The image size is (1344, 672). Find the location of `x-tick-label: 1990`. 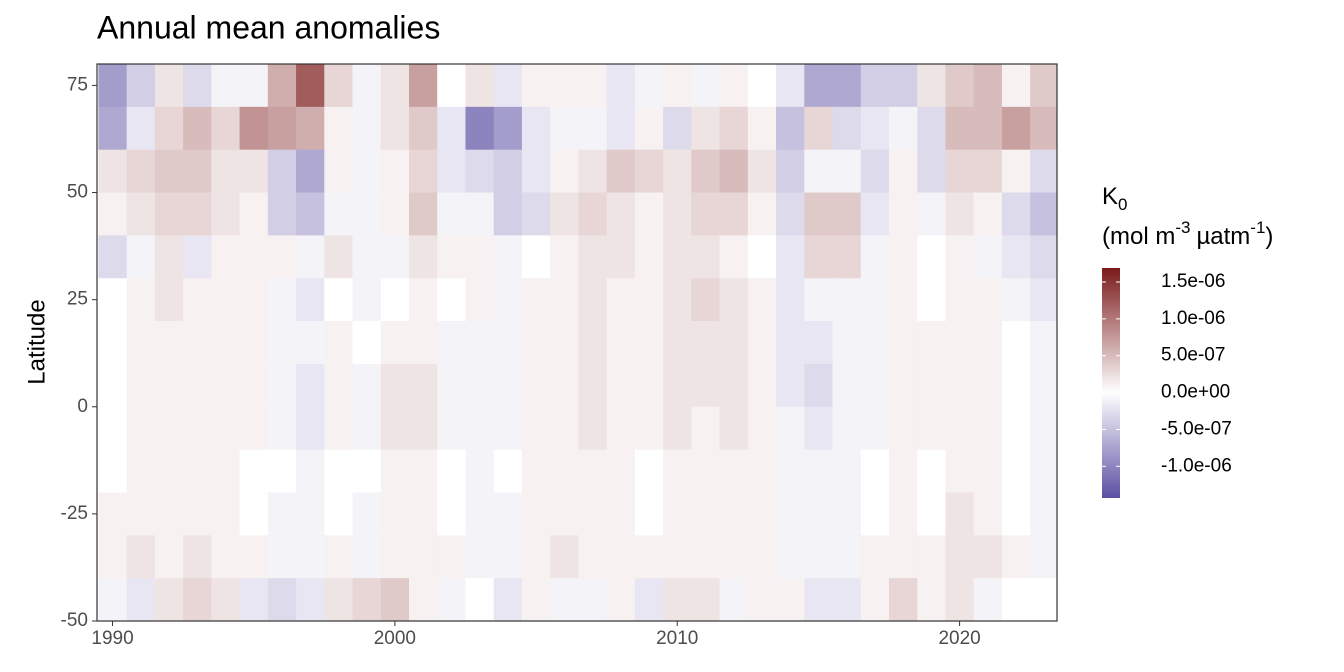

x-tick-label: 1990 is located at coordinates (112, 638).